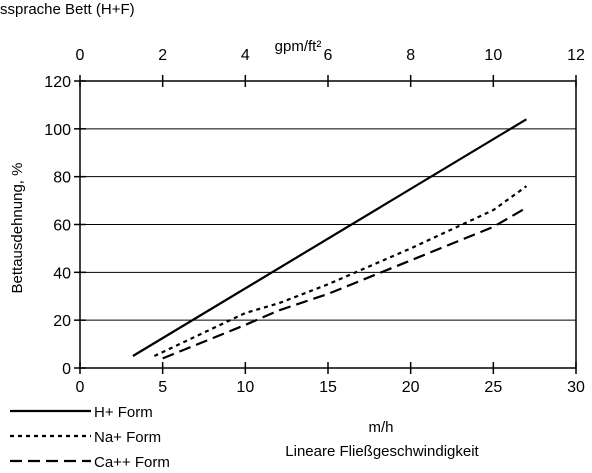  Describe the element at coordinates (62, 226) in the screenshot. I see `y-tick-label: 60` at that location.